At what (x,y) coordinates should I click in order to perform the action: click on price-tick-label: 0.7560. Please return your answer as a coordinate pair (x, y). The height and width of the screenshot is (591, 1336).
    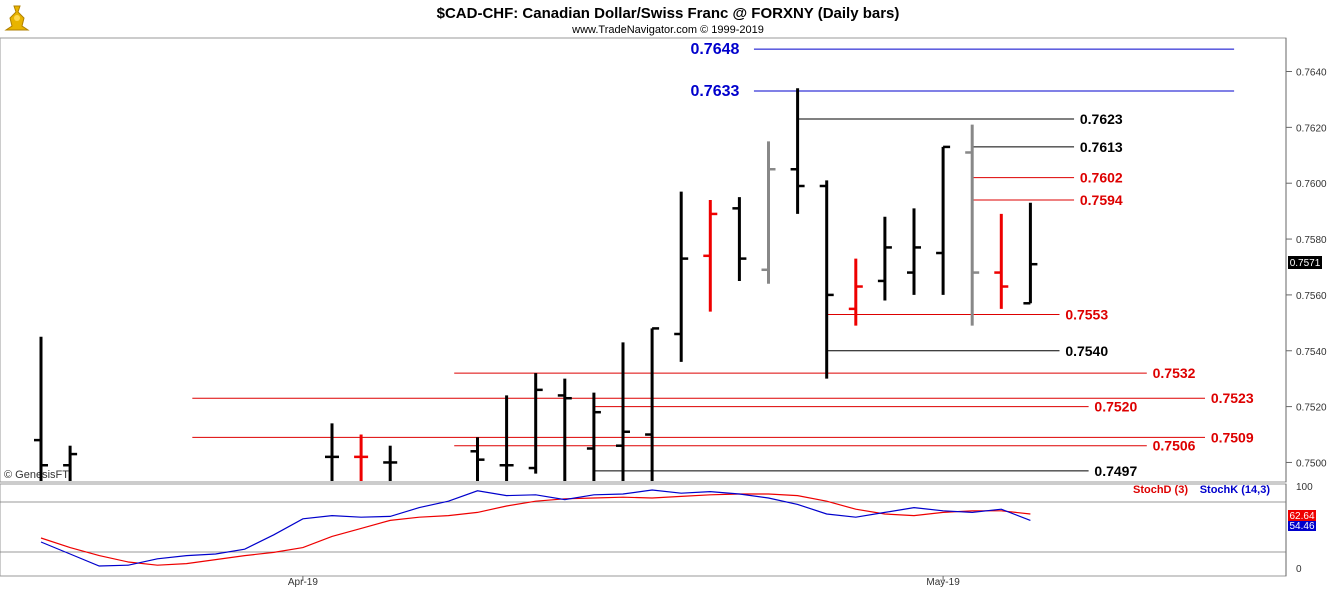
    Looking at the image, I should click on (1311, 296).